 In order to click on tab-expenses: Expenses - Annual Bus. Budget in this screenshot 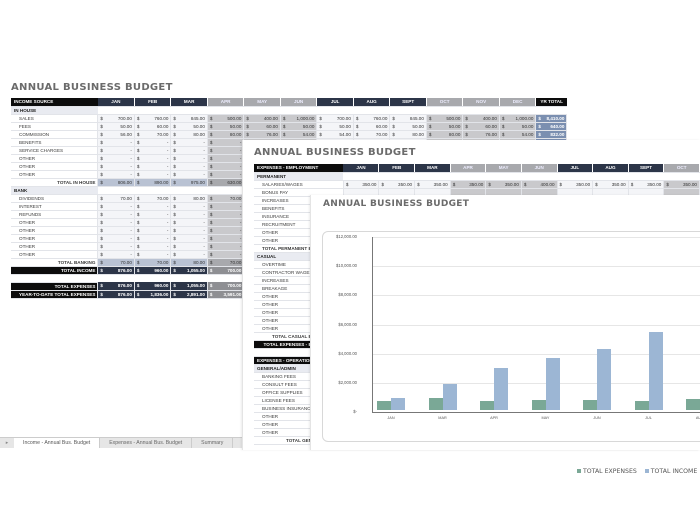, I will do `click(146, 443)`.